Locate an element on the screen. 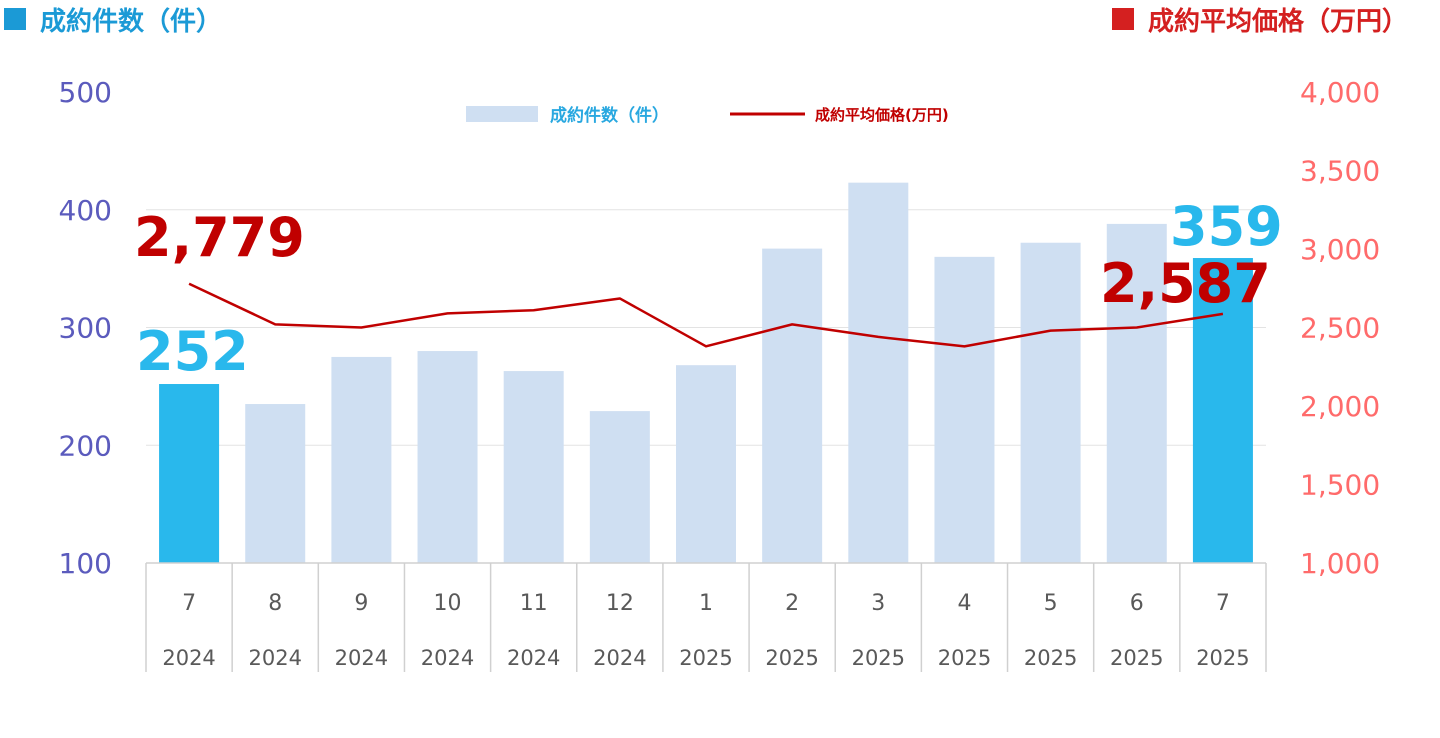  right-tick-label: 1,500 is located at coordinates (1340, 485).